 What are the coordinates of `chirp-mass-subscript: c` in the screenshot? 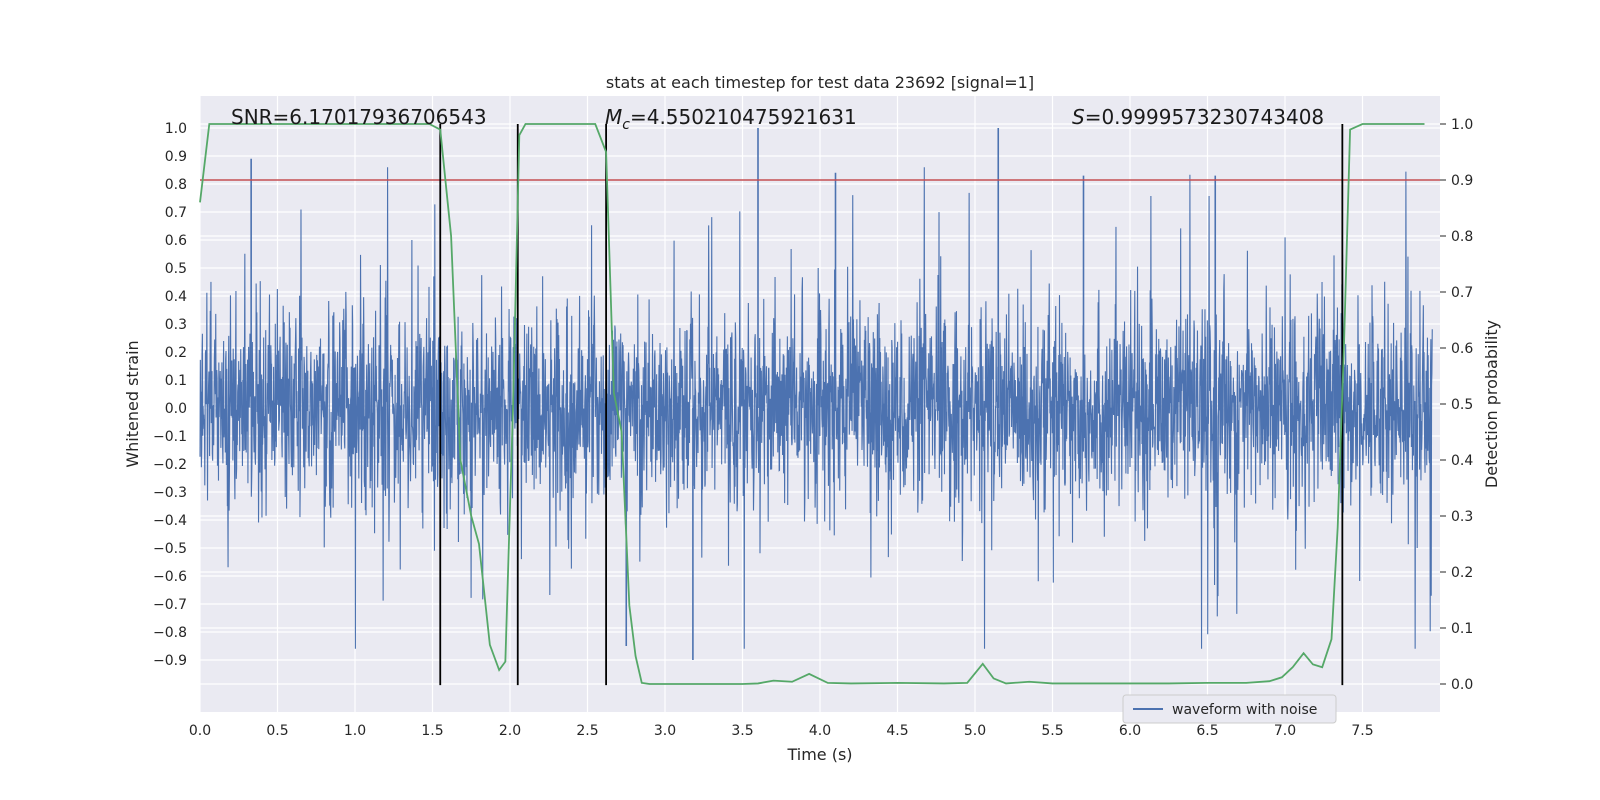 It's located at (626, 125).